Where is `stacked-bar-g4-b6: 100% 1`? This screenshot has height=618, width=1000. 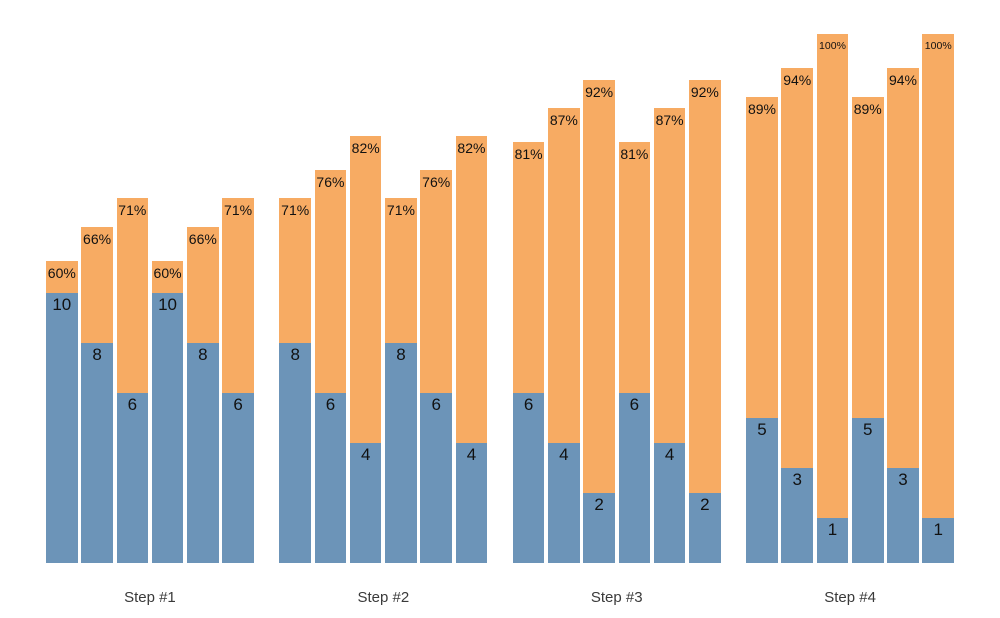 stacked-bar-g4-b6: 100% 1 is located at coordinates (938, 299).